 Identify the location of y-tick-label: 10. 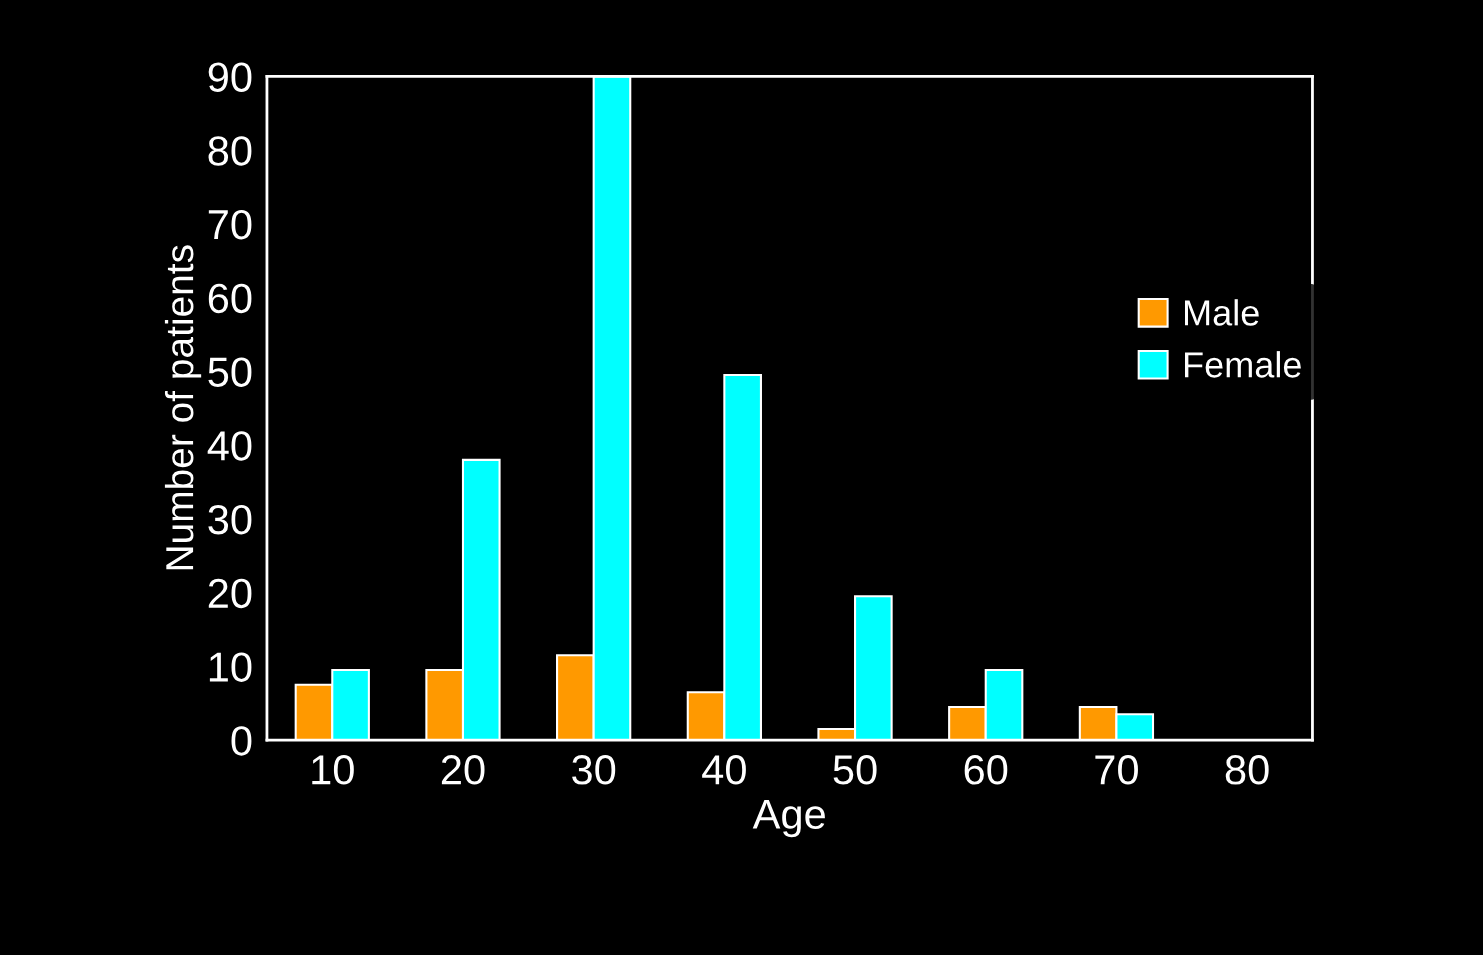
(230, 667).